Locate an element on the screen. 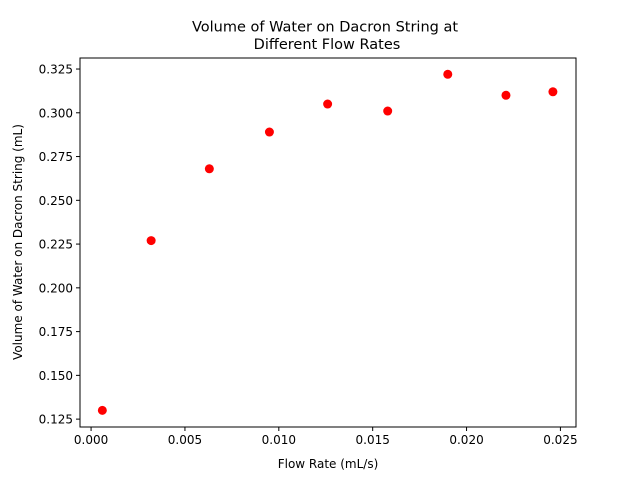 The image size is (640, 484). y-tick-label: 0.200 is located at coordinates (56, 288).